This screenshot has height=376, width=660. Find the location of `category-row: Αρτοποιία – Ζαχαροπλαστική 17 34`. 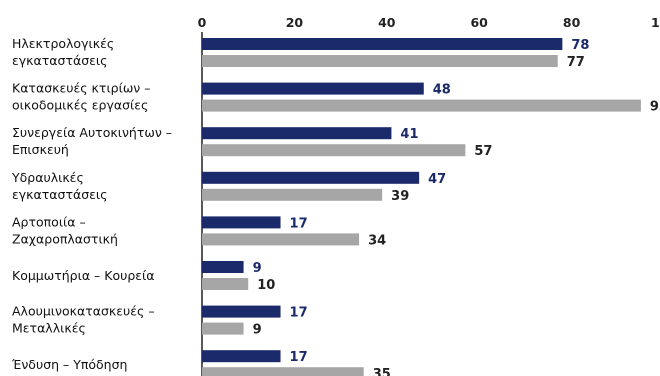

category-row: Αρτοποιία – Ζαχαροπλαστική 17 34 is located at coordinates (199, 231).